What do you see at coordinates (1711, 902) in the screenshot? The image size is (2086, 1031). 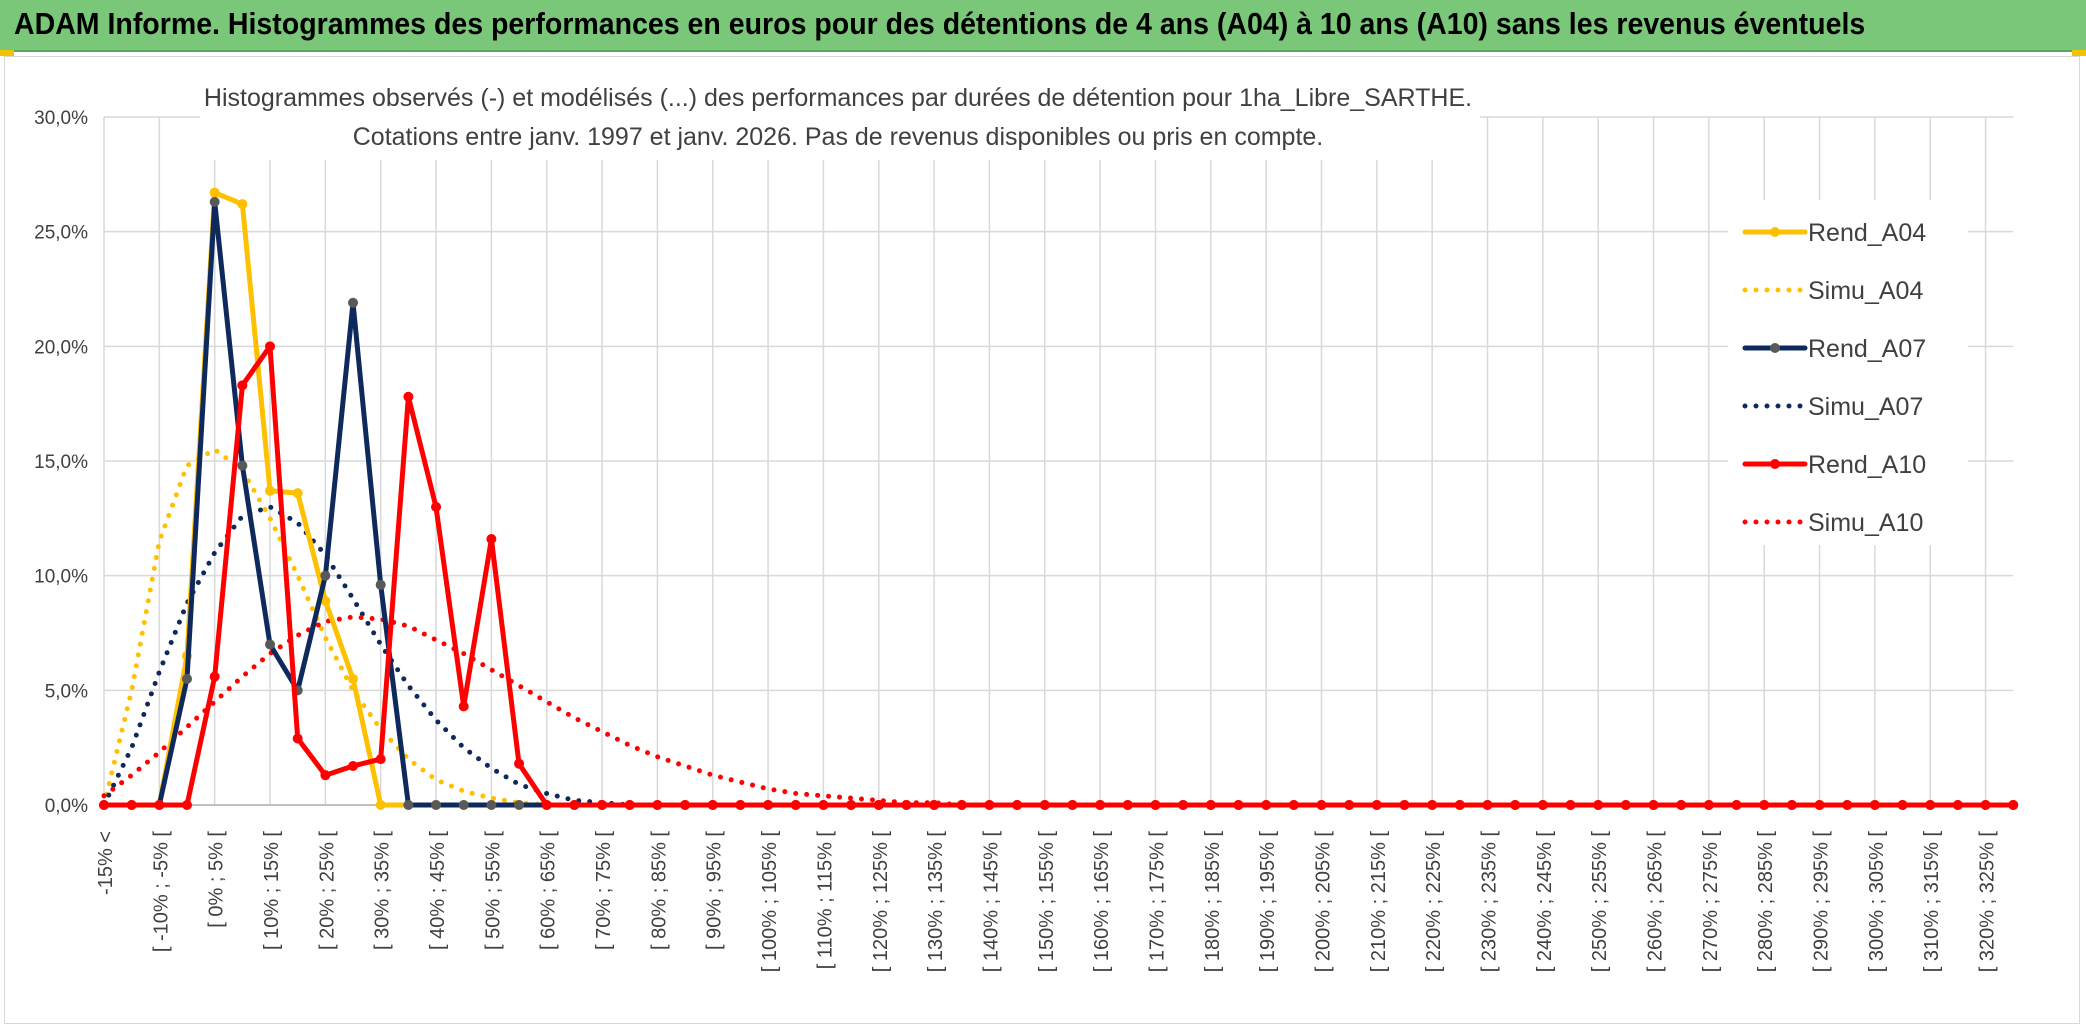 I see `x-tick-label: [ 270% ; 275% [` at bounding box center [1711, 902].